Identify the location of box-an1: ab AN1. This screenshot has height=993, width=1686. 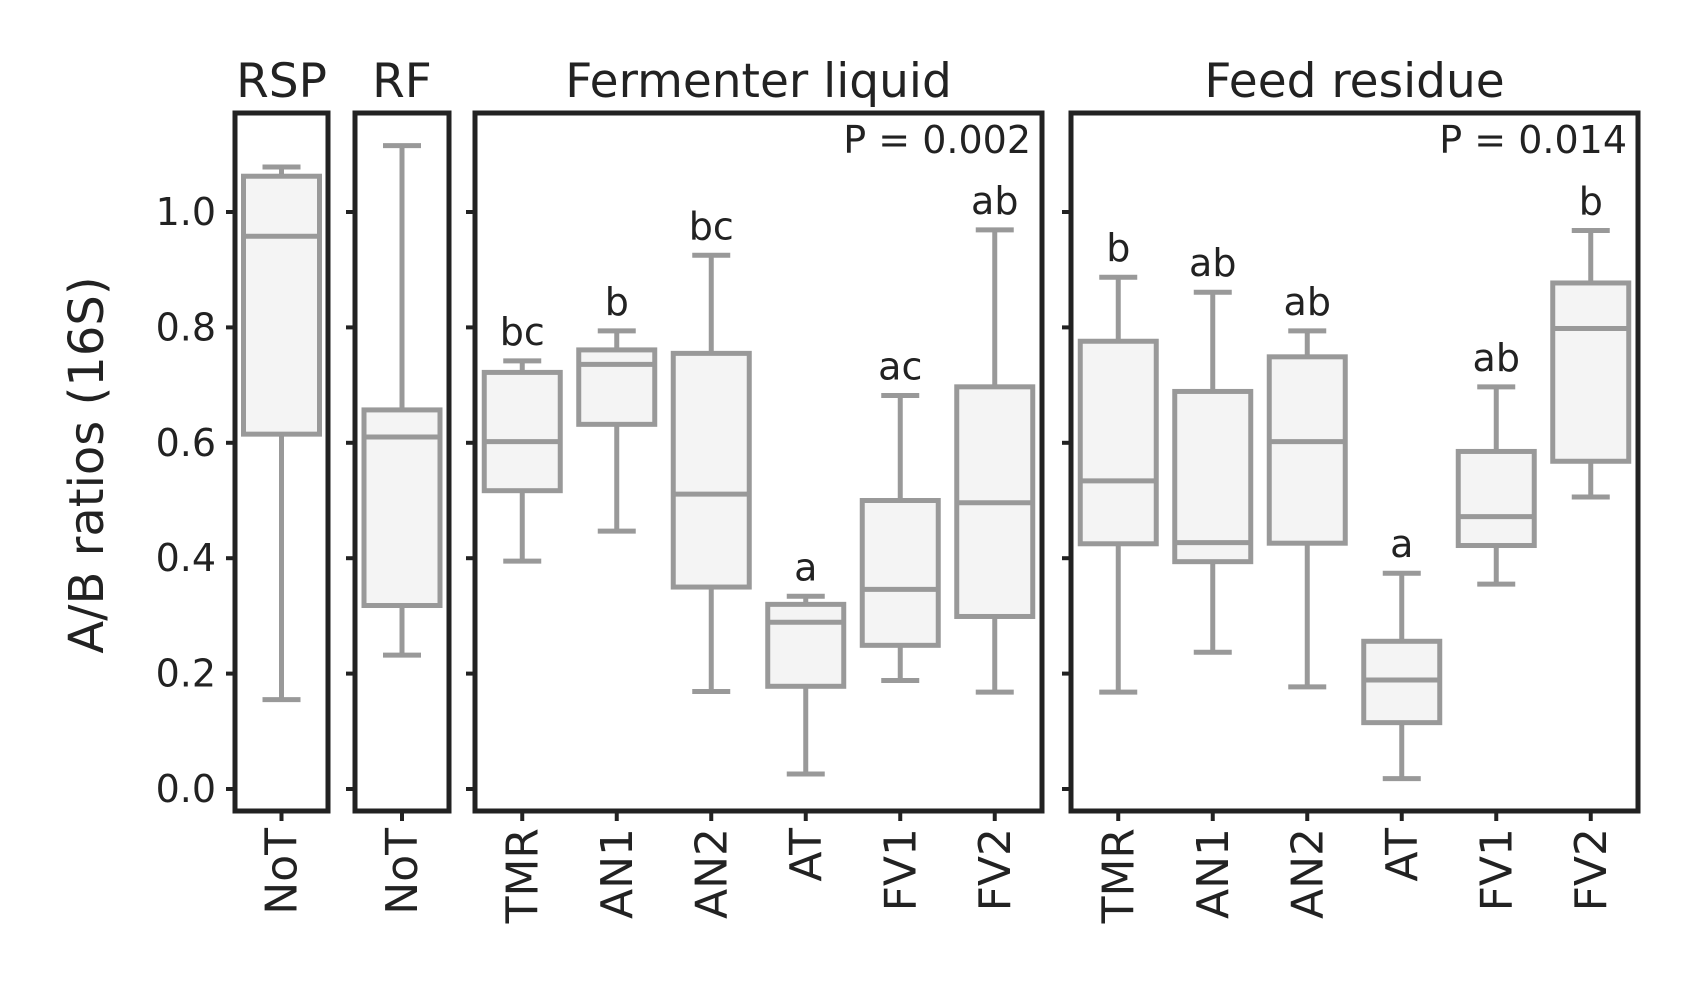
(1213, 580).